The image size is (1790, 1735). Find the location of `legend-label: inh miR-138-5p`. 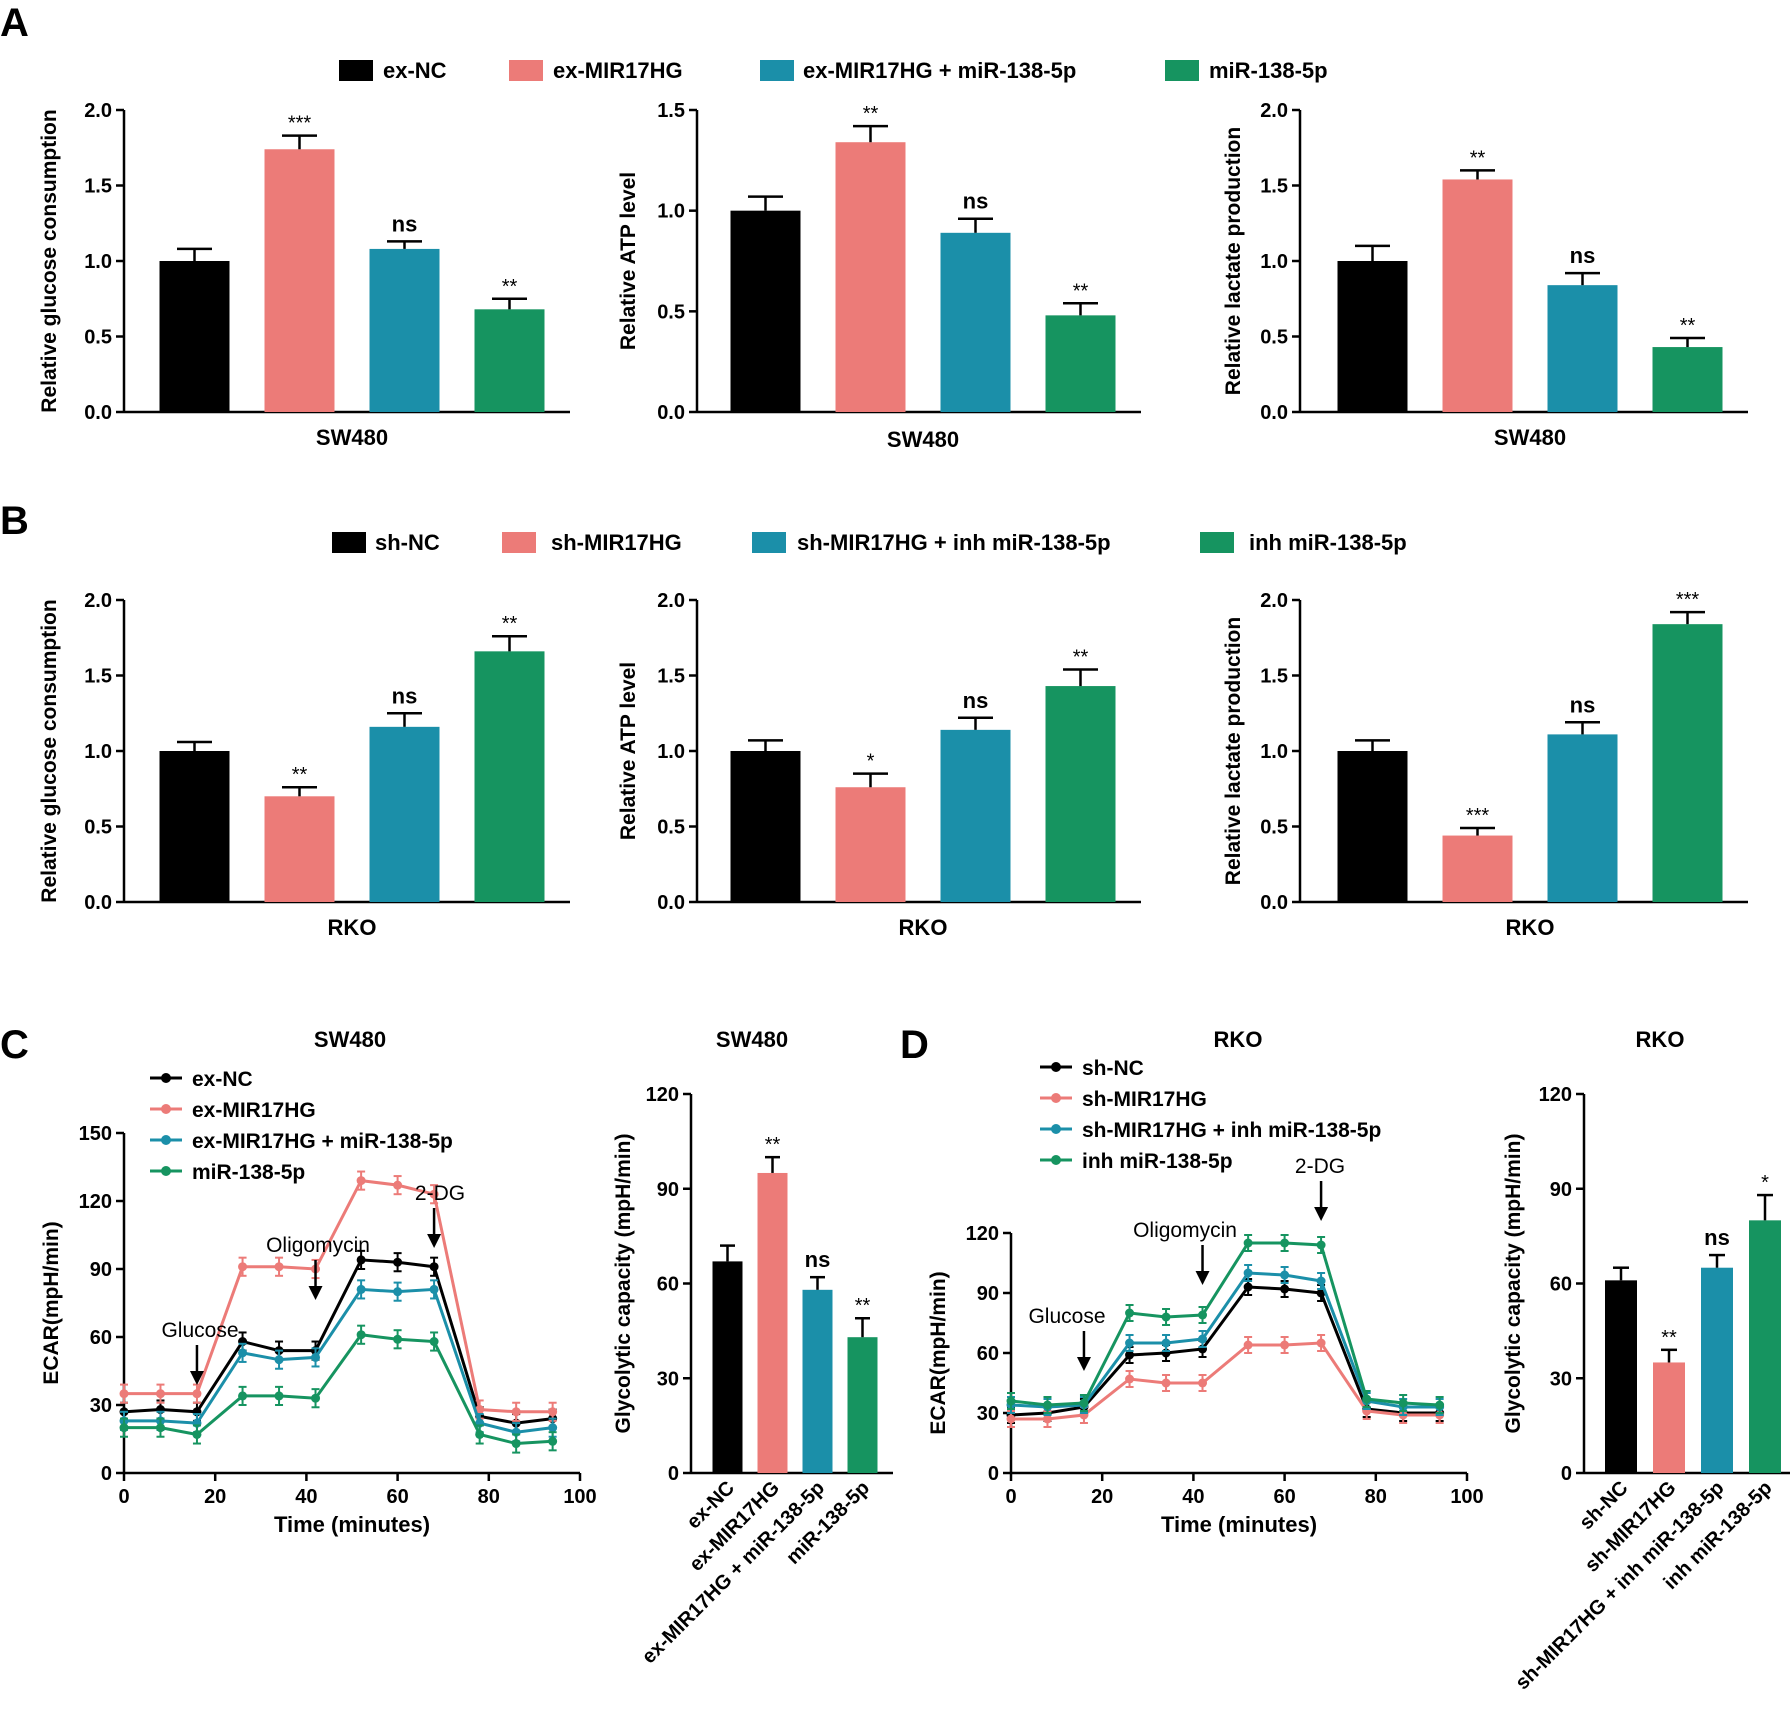

legend-label: inh miR-138-5p is located at coordinates (1157, 1161).